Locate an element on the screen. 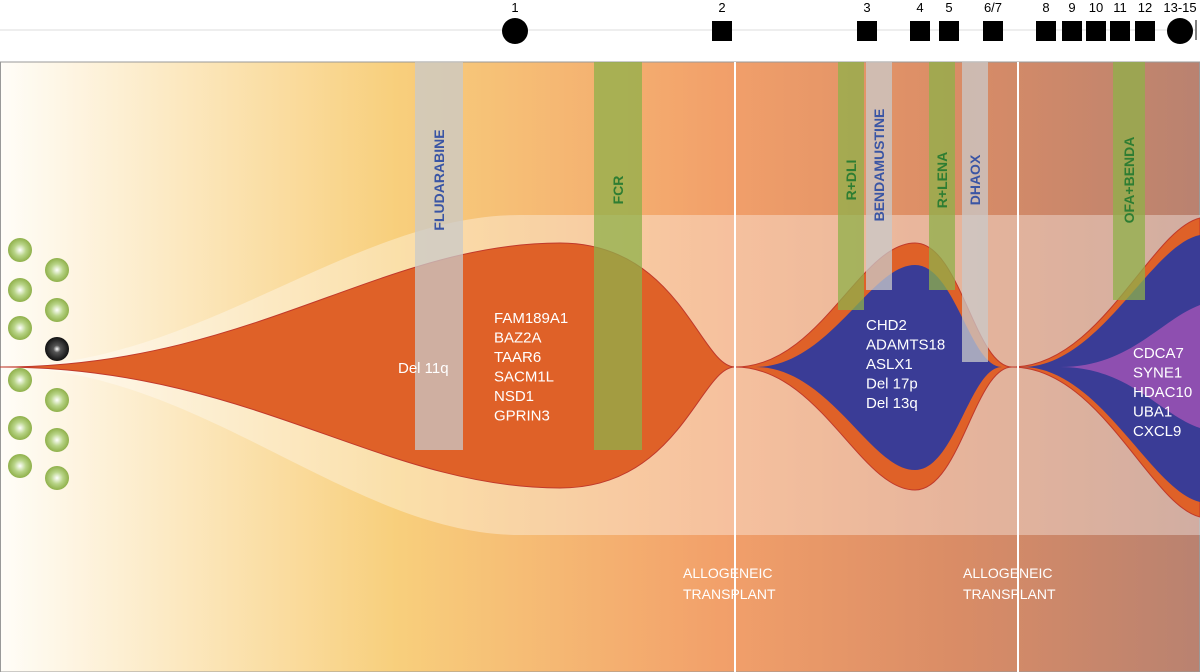 The height and width of the screenshot is (672, 1200). timepoint-label: 6/7 is located at coordinates (993, 7).